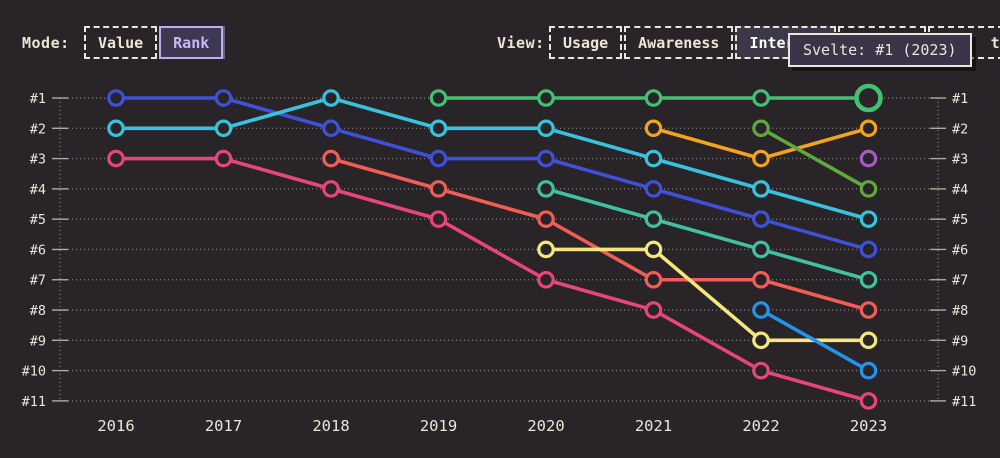  Describe the element at coordinates (38, 281) in the screenshot. I see `rank-label-left: #7` at that location.